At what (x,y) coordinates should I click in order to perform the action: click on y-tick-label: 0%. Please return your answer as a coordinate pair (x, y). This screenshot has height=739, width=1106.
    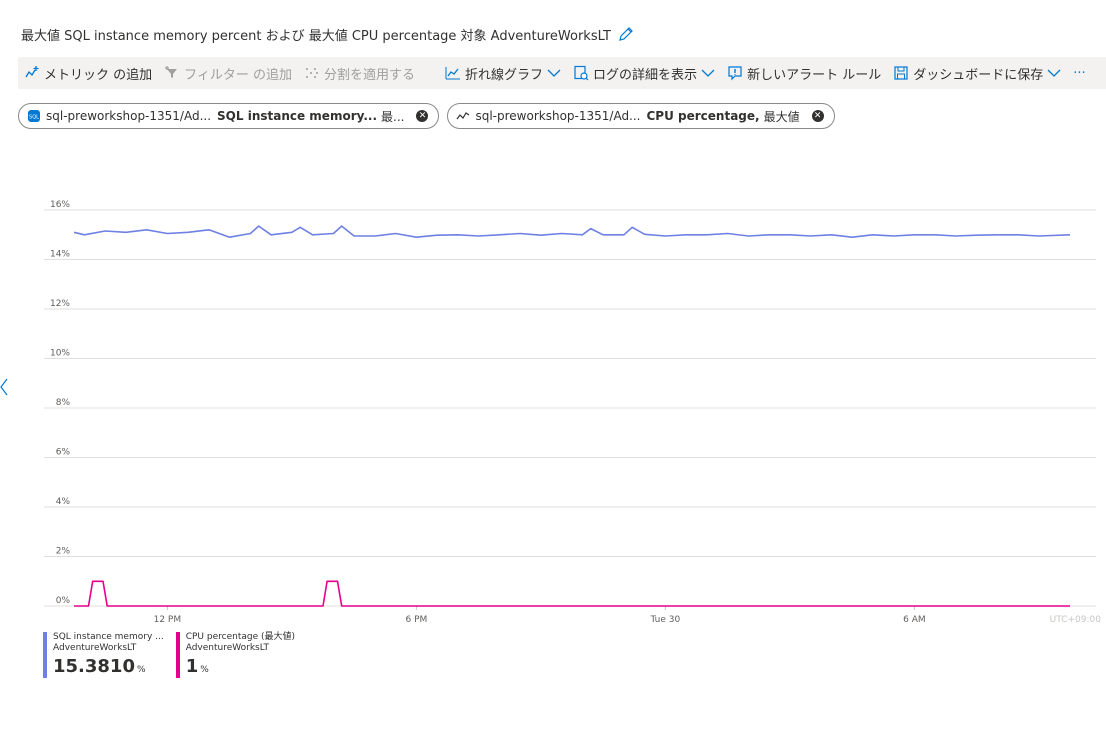
    Looking at the image, I should click on (63, 601).